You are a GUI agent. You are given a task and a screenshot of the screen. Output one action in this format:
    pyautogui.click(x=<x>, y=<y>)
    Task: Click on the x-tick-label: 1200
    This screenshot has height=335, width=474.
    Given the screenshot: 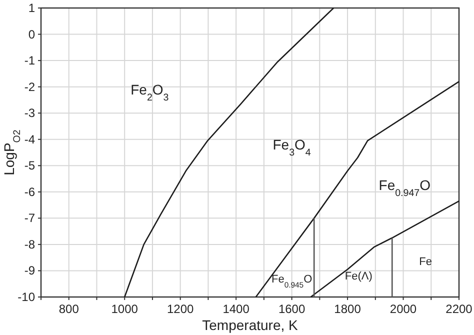 What is the action you would take?
    pyautogui.click(x=180, y=309)
    